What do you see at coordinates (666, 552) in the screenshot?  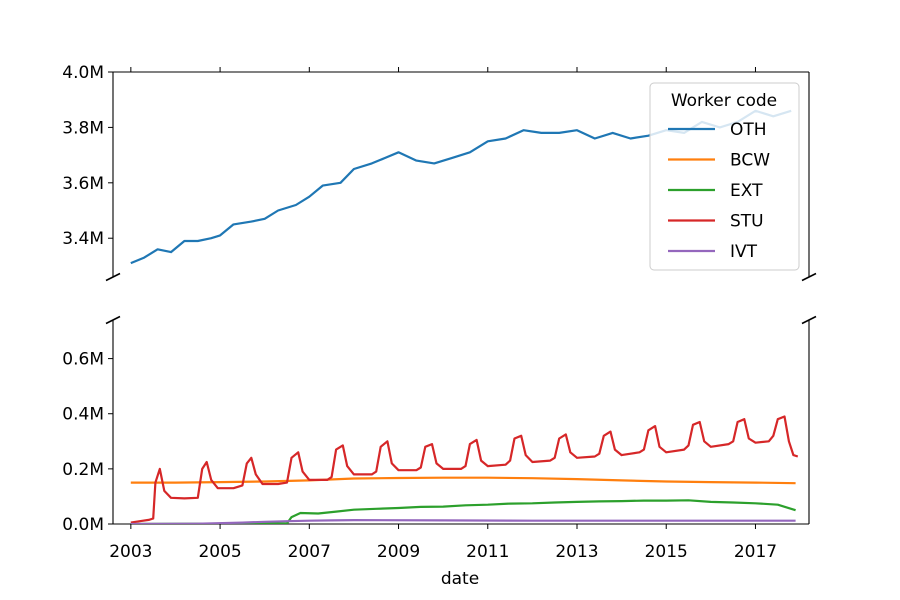 I see `lower-x-tick-label: 2015` at bounding box center [666, 552].